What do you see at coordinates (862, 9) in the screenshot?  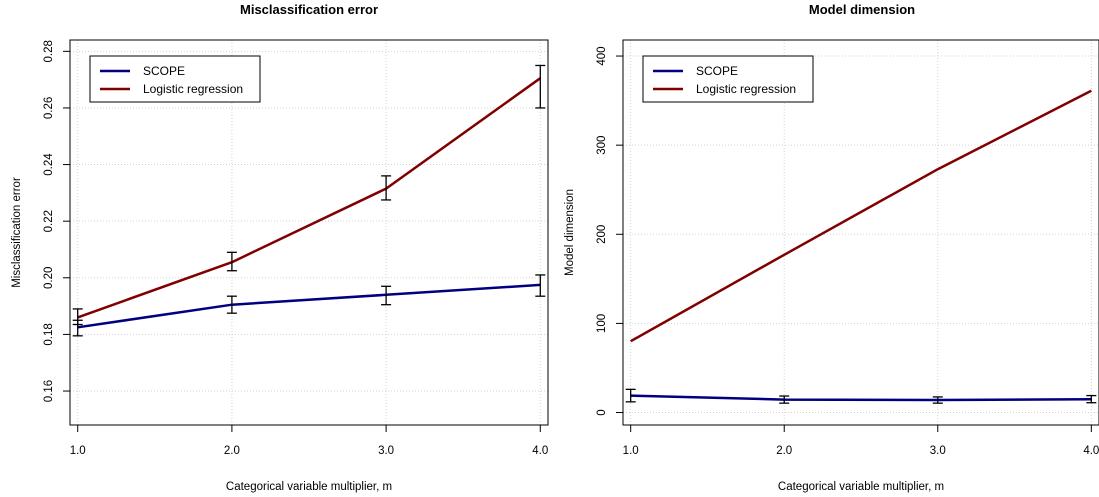 I see `chart-title: Model dimension` at bounding box center [862, 9].